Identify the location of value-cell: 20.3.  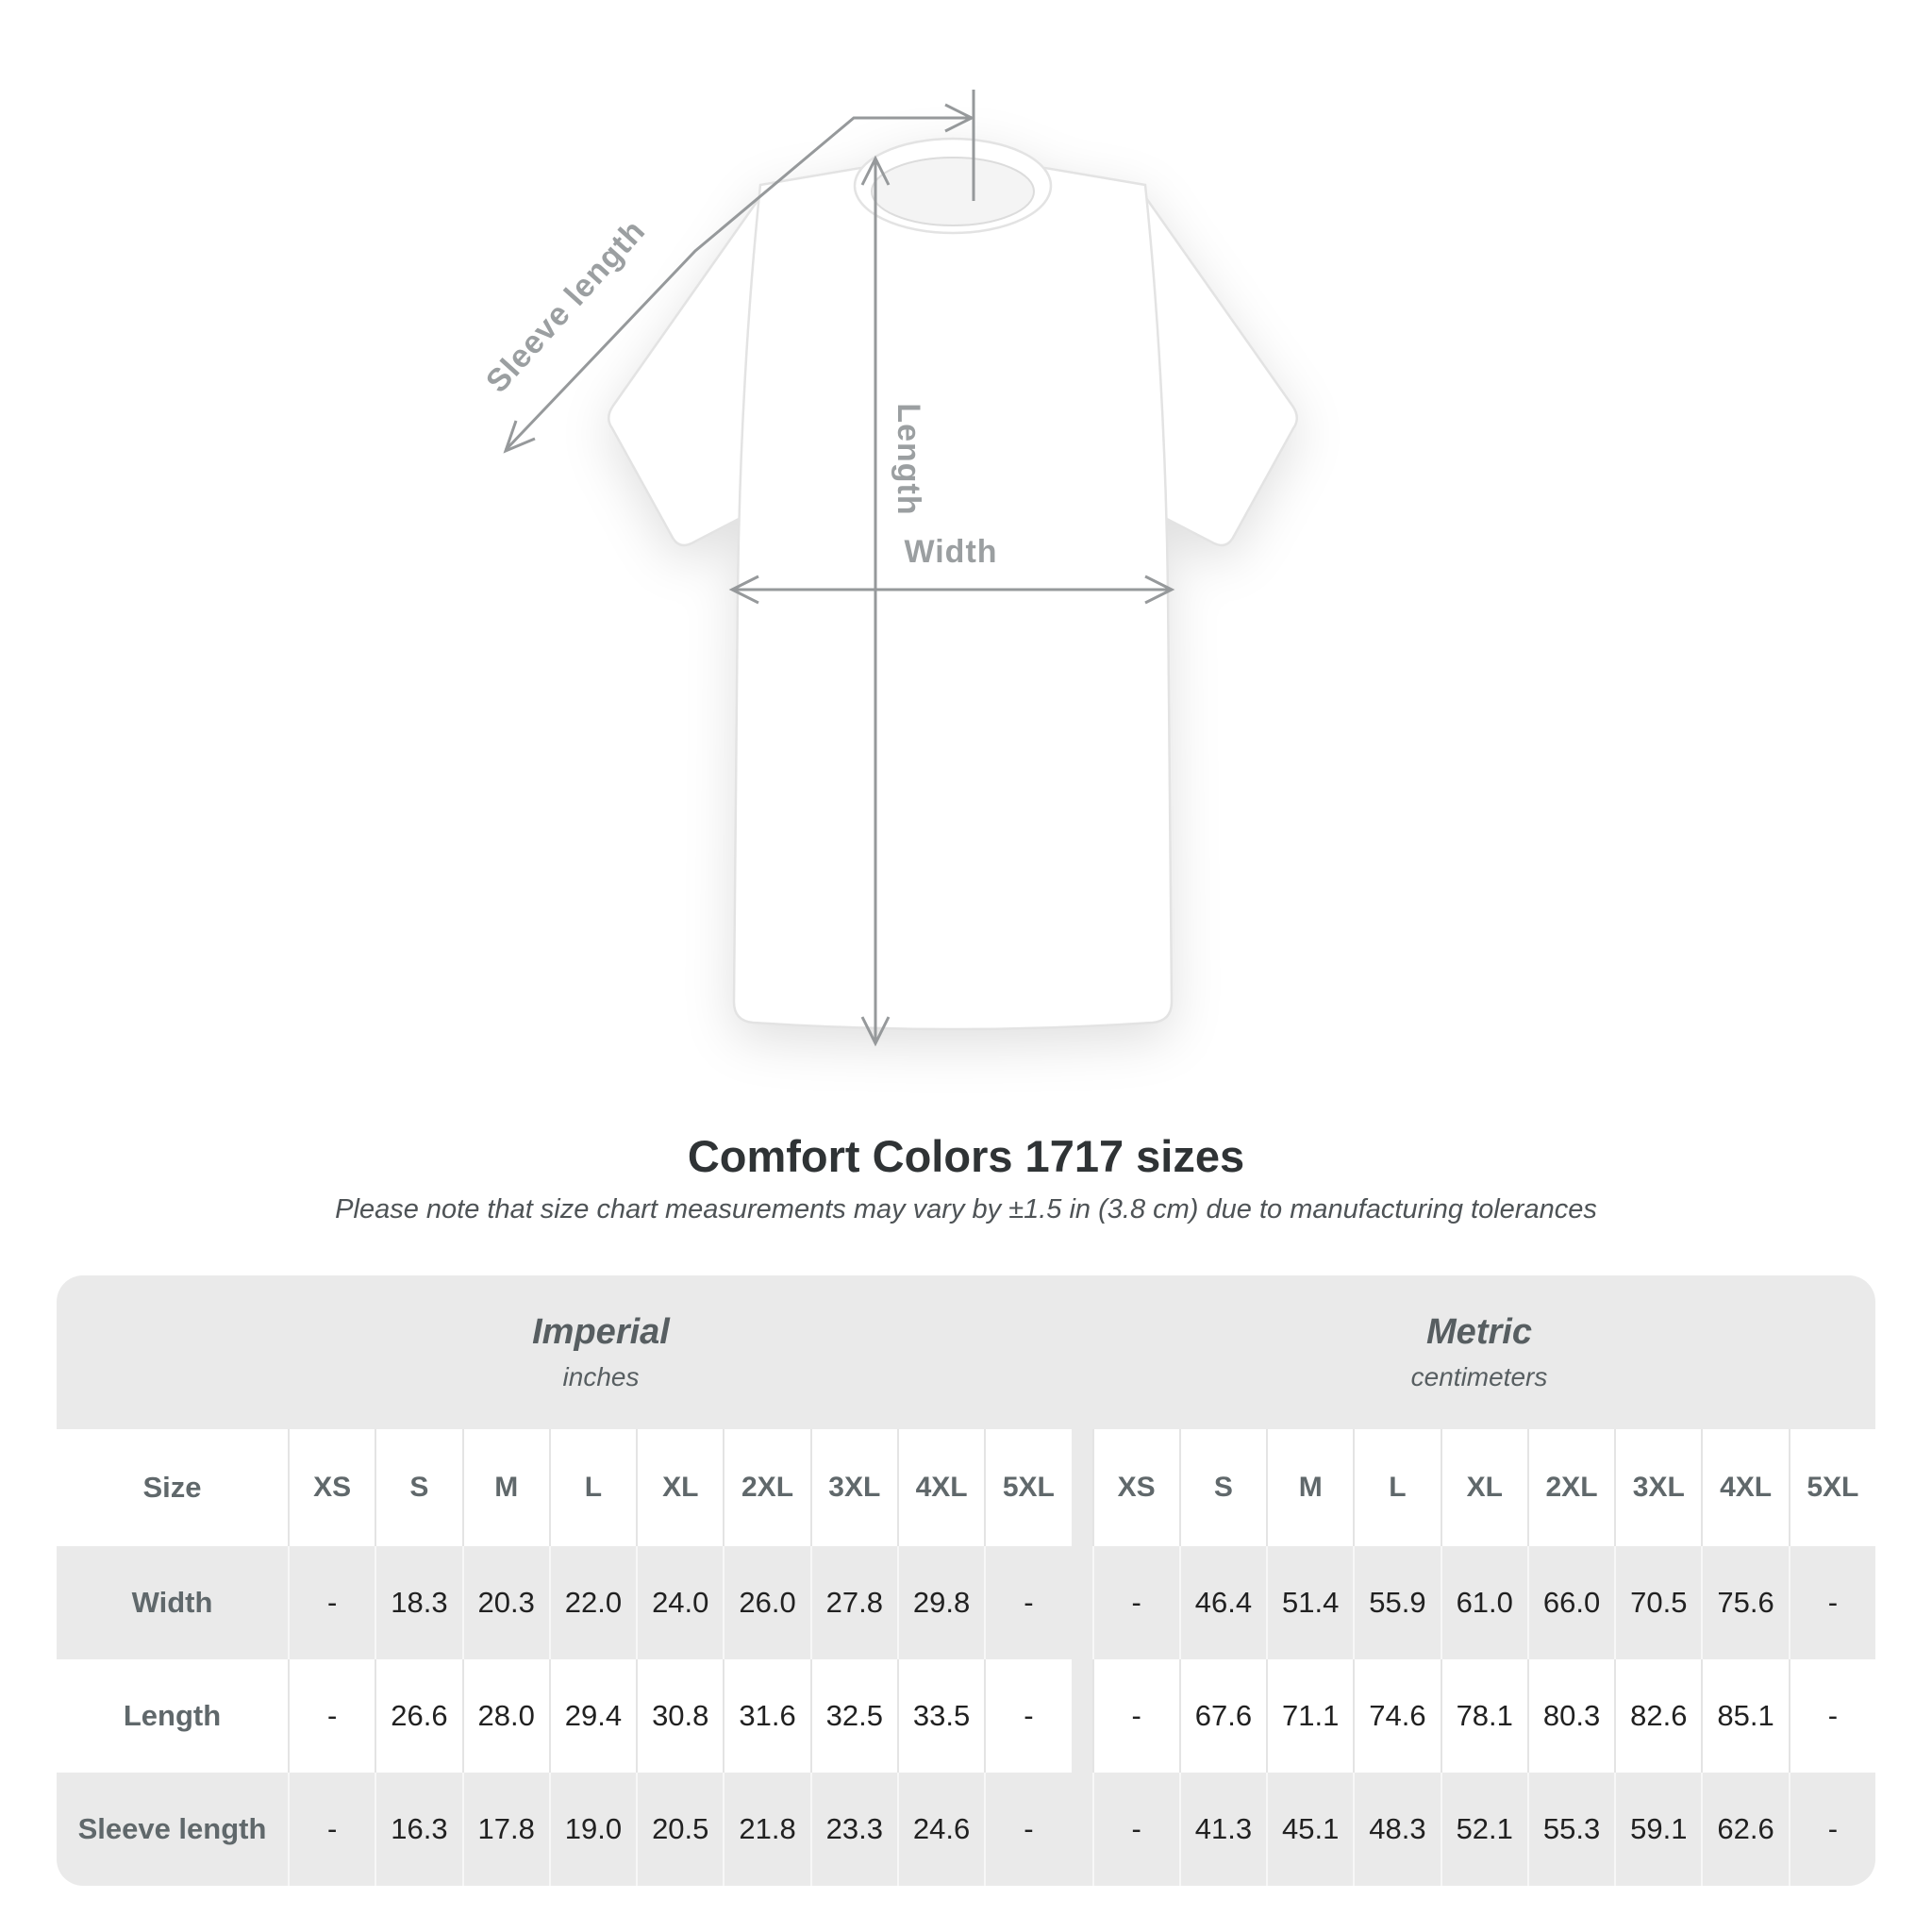
(505, 1603).